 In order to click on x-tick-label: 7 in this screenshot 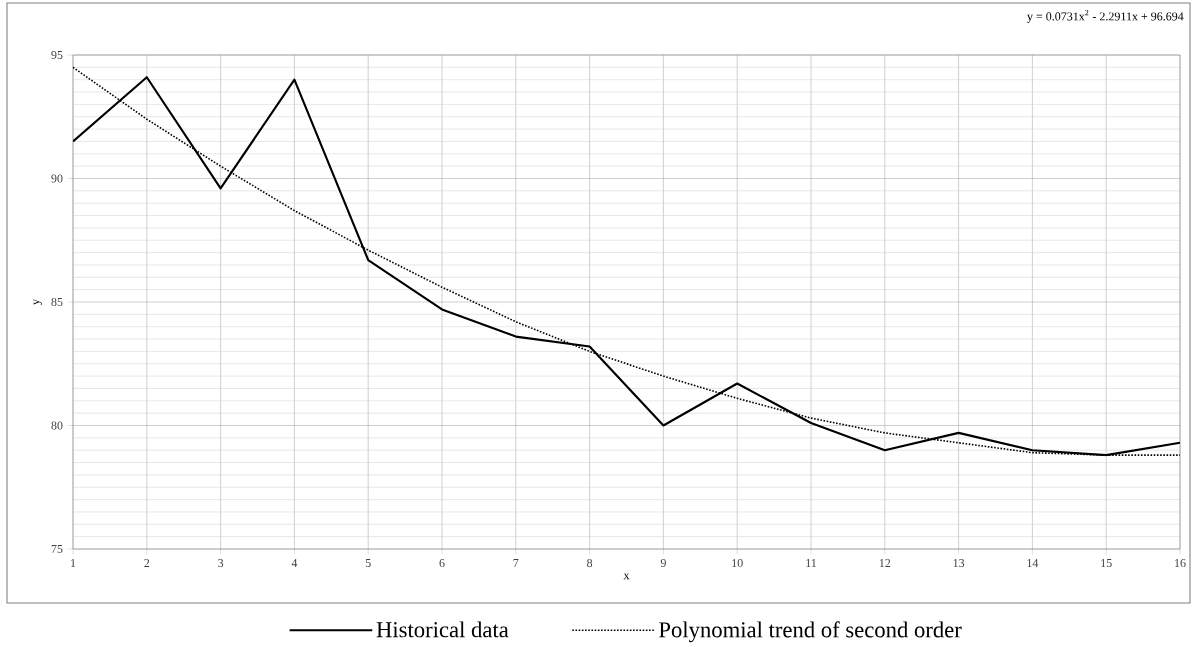, I will do `click(516, 563)`.